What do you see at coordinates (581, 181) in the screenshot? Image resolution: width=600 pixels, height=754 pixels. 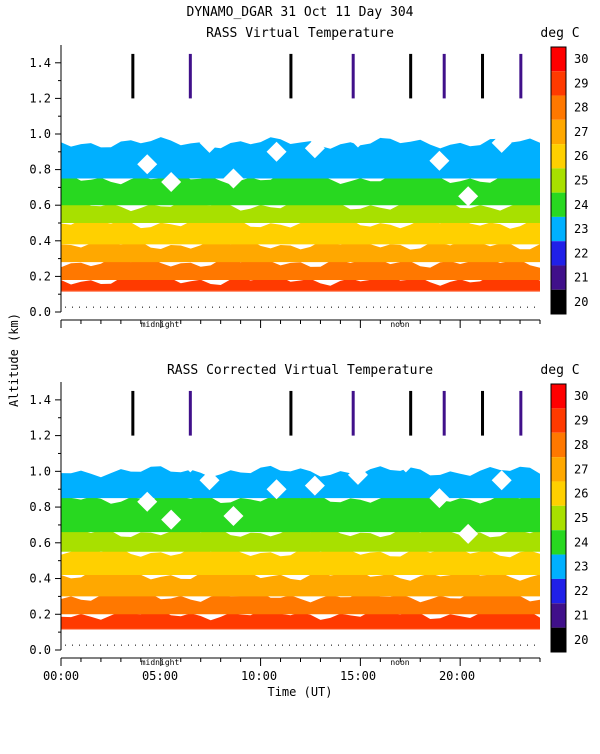 I see `colorbar-tick-label: 25` at bounding box center [581, 181].